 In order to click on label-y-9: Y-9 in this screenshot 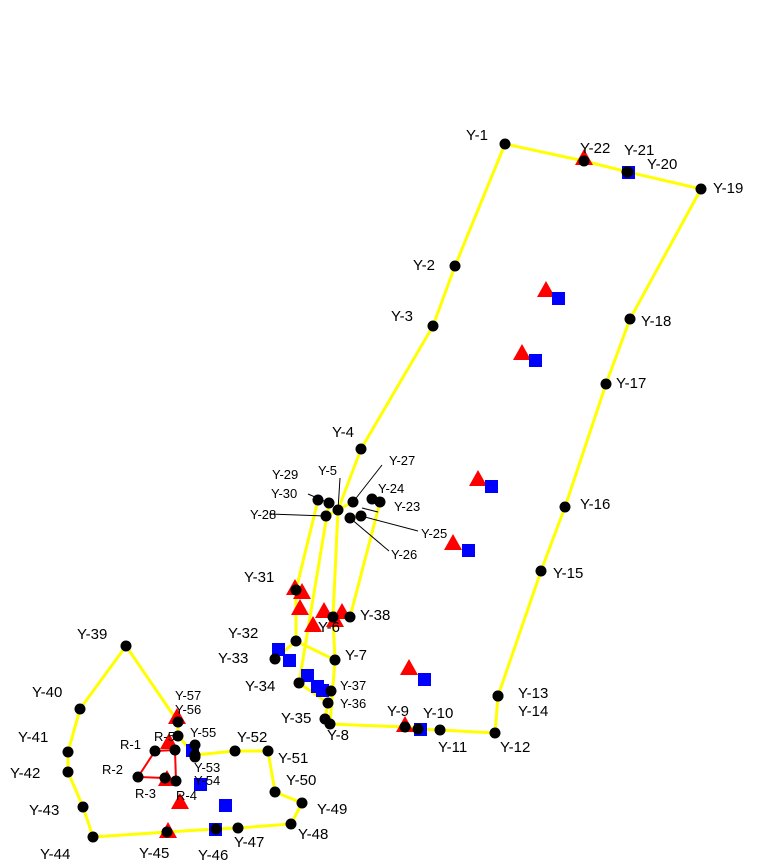, I will do `click(398, 711)`.